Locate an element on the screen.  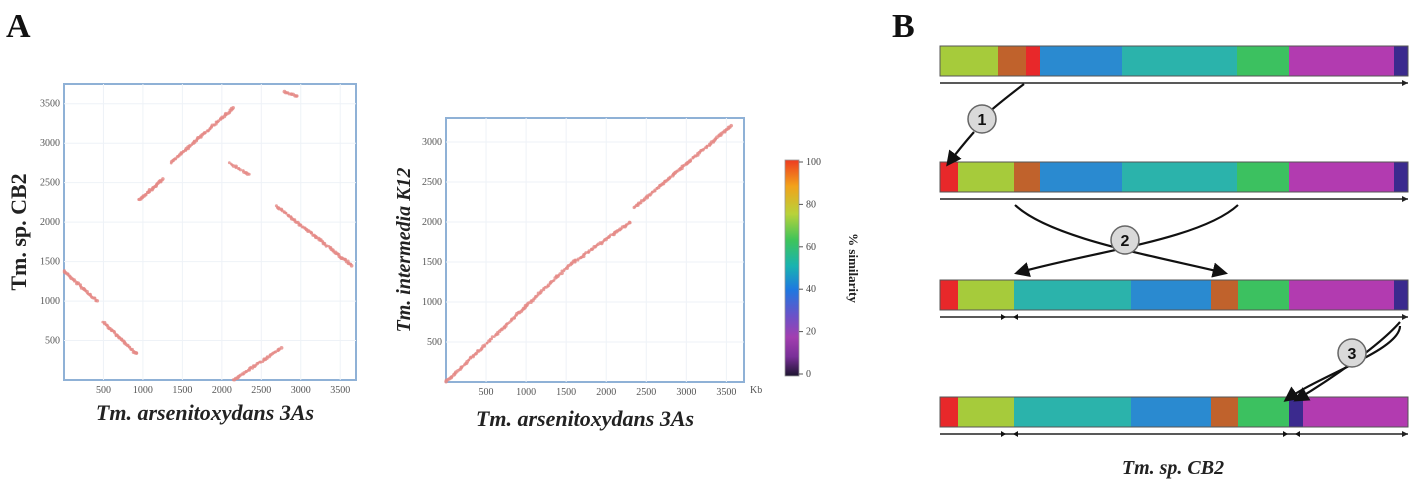
colorbar-tick-label: 60 is located at coordinates (811, 247).